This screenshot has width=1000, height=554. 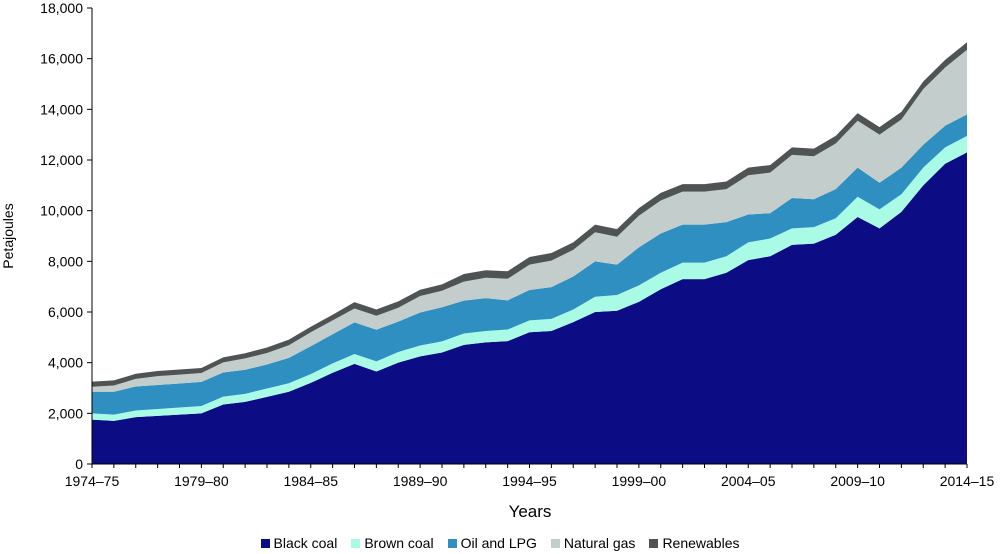 I want to click on y-tick-label: 14,000, so click(x=61, y=109).